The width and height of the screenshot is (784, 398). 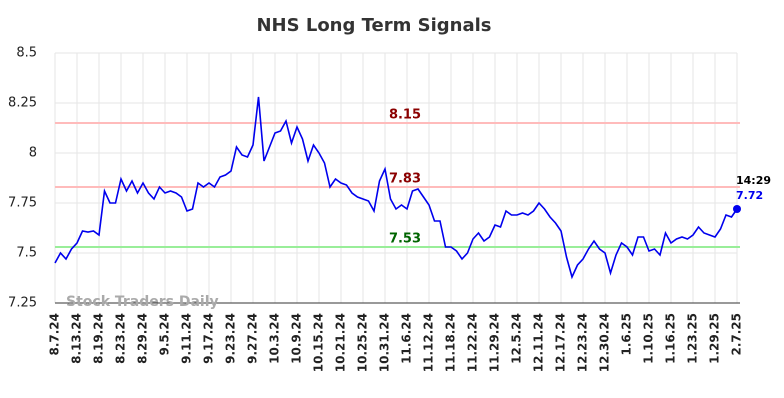 I want to click on x-tick-label: 11.12.24, so click(x=429, y=342).